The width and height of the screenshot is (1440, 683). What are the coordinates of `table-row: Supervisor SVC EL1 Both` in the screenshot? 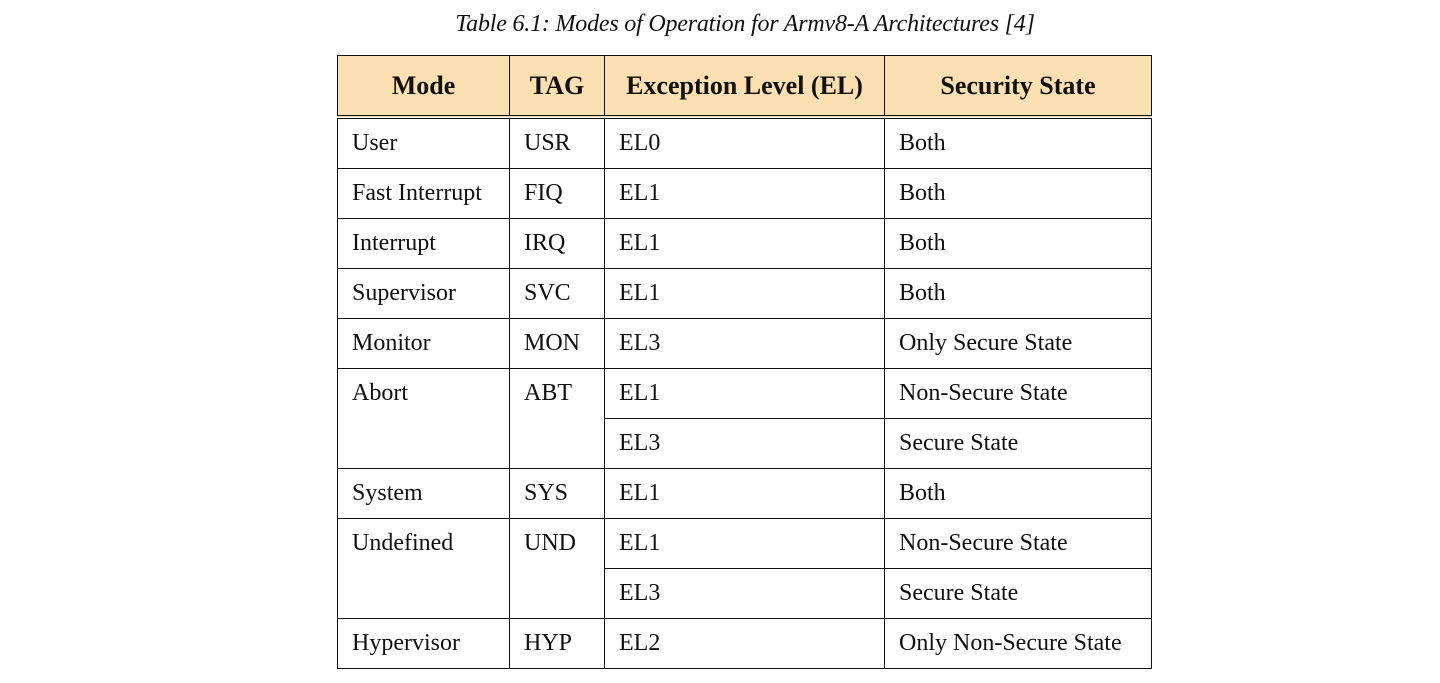 It's located at (744, 293).